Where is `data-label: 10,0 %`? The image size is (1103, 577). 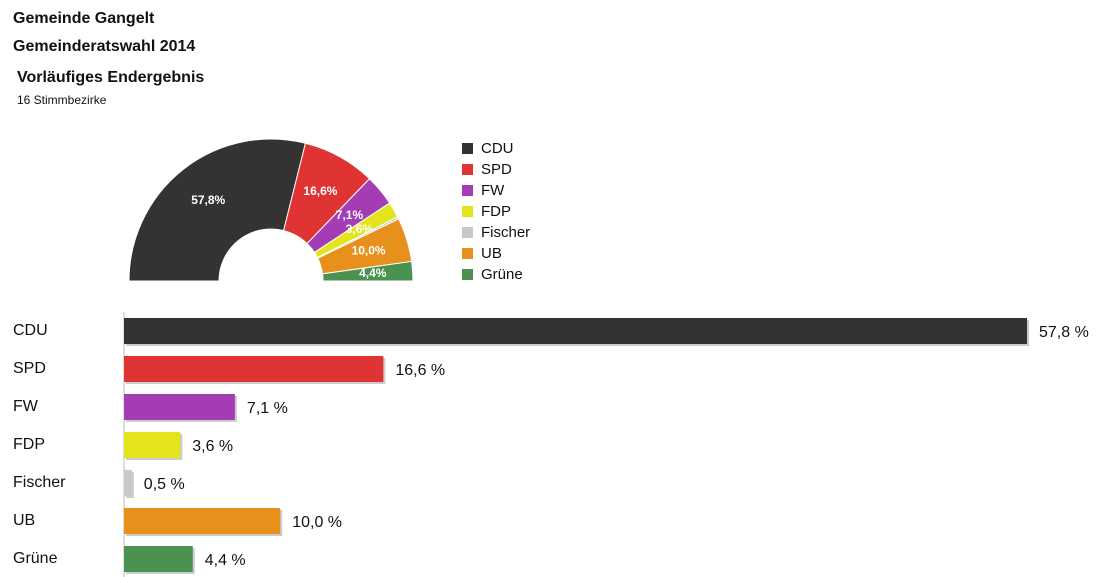 data-label: 10,0 % is located at coordinates (317, 522).